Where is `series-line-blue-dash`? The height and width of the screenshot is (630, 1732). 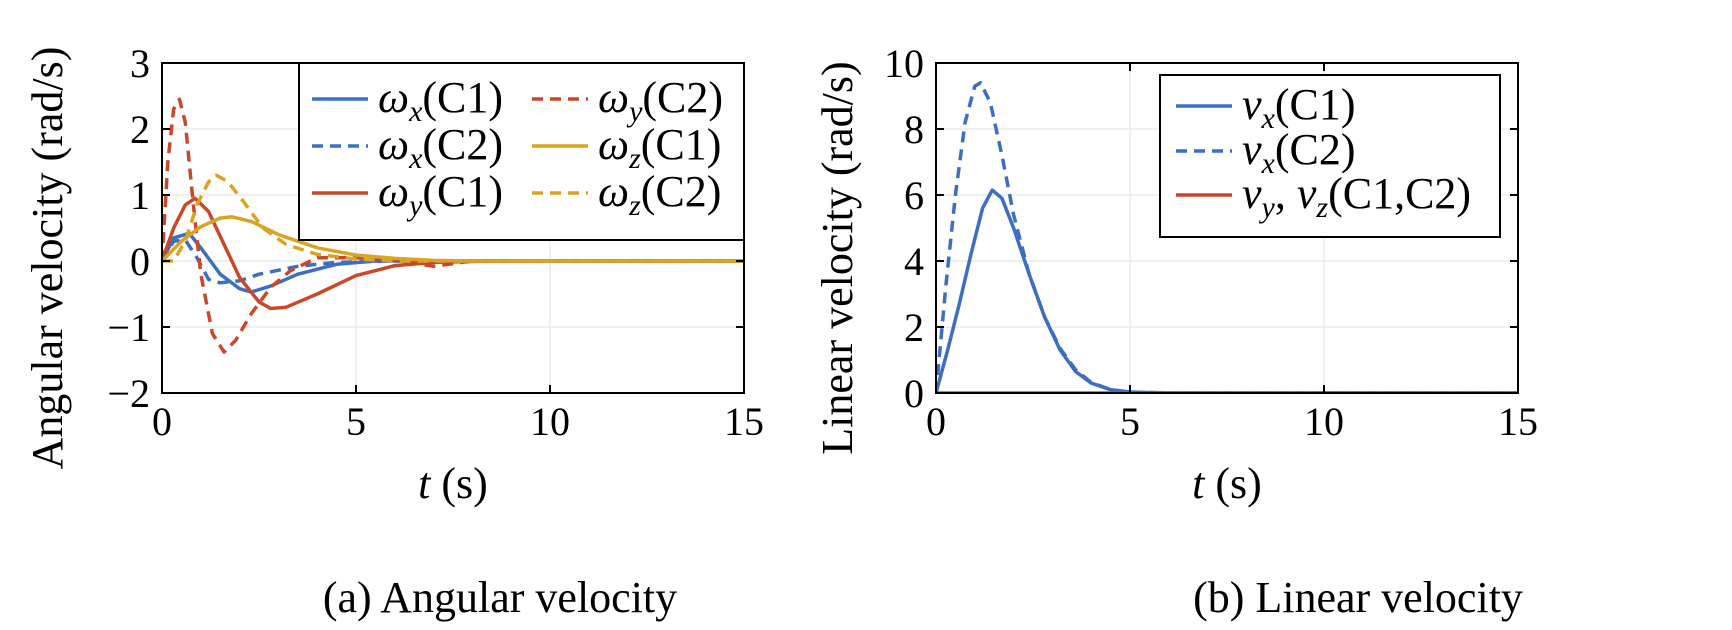
series-line-blue-dash is located at coordinates (453, 261).